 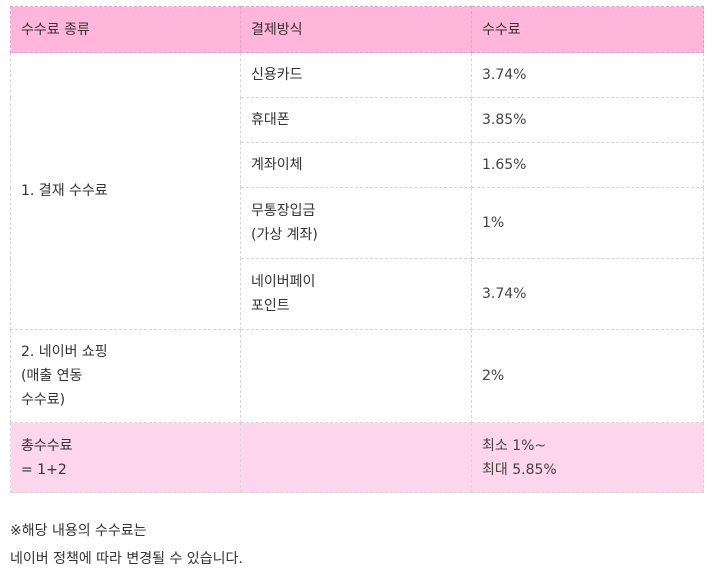 What do you see at coordinates (587, 376) in the screenshot?
I see `fee-cell: 2%` at bounding box center [587, 376].